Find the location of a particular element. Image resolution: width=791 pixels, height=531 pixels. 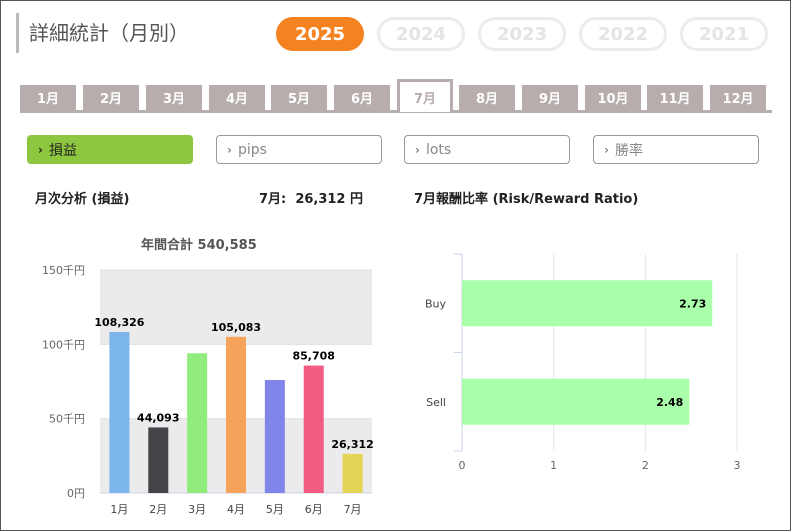

y-tick-label: 0円 is located at coordinates (76, 493).